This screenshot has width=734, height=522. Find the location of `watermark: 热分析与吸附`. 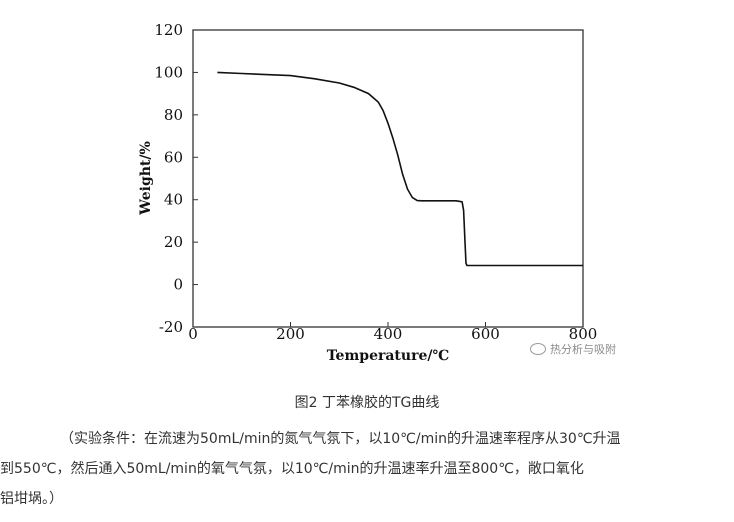

watermark: 热分析与吸附 is located at coordinates (573, 349).